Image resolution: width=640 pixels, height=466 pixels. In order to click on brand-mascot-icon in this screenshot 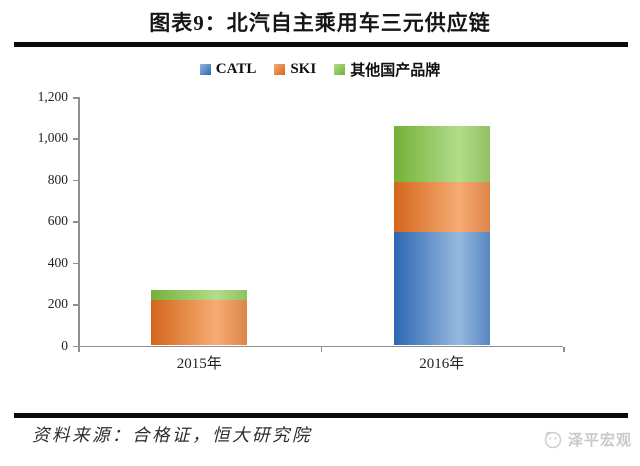, I will do `click(553, 440)`.